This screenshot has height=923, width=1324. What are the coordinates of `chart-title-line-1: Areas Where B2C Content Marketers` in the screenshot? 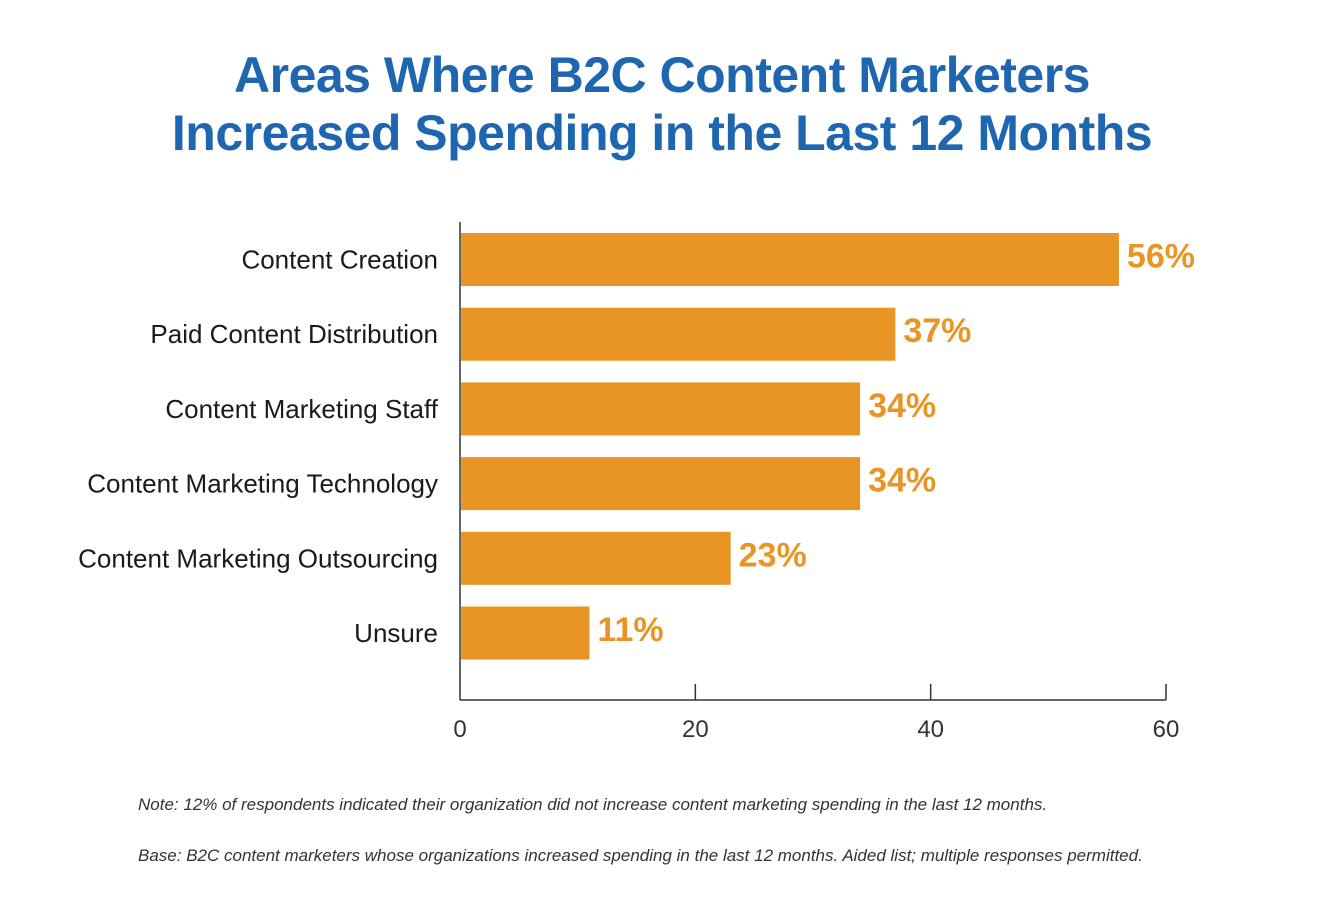 It's located at (662, 75).